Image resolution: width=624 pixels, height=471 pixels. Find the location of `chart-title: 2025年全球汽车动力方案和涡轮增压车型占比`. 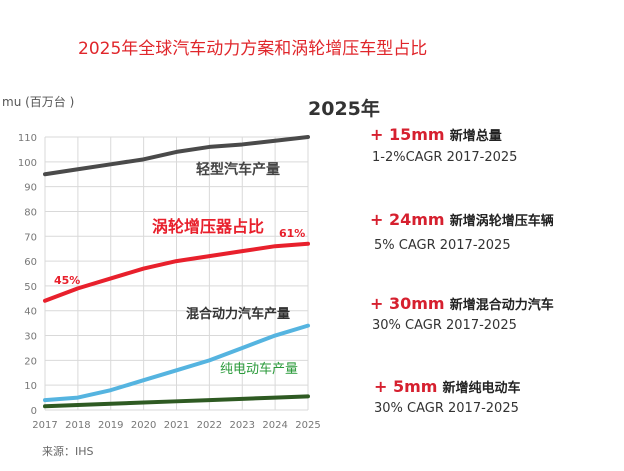

chart-title: 2025年全球汽车动力方案和涡轮增压车型占比 is located at coordinates (253, 49).